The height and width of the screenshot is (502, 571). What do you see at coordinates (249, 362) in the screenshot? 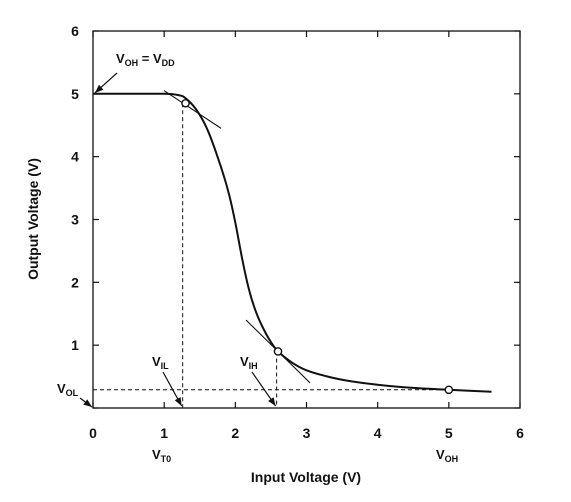
I see `label-vih: VIH` at bounding box center [249, 362].